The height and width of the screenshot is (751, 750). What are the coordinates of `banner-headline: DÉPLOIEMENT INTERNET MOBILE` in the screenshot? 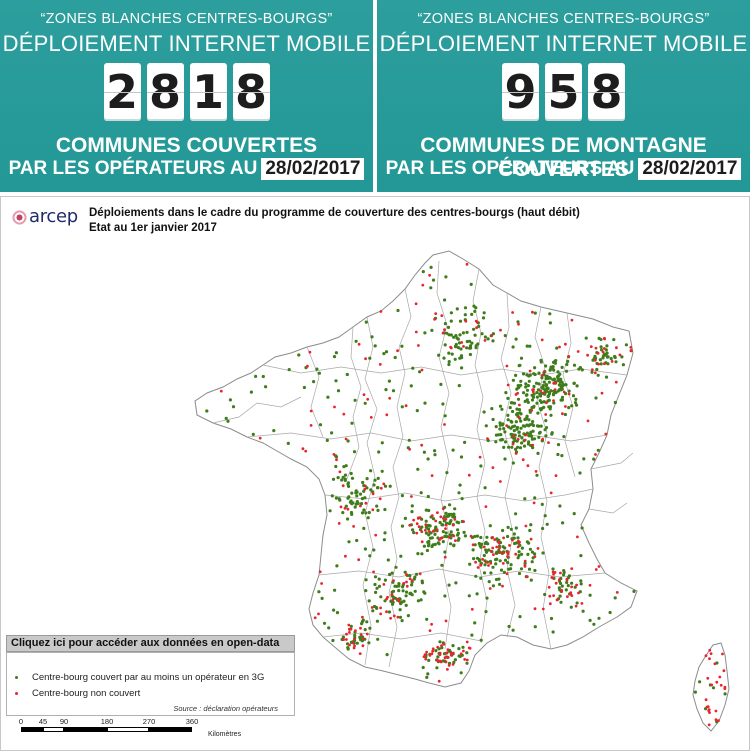 It's located at (563, 43).